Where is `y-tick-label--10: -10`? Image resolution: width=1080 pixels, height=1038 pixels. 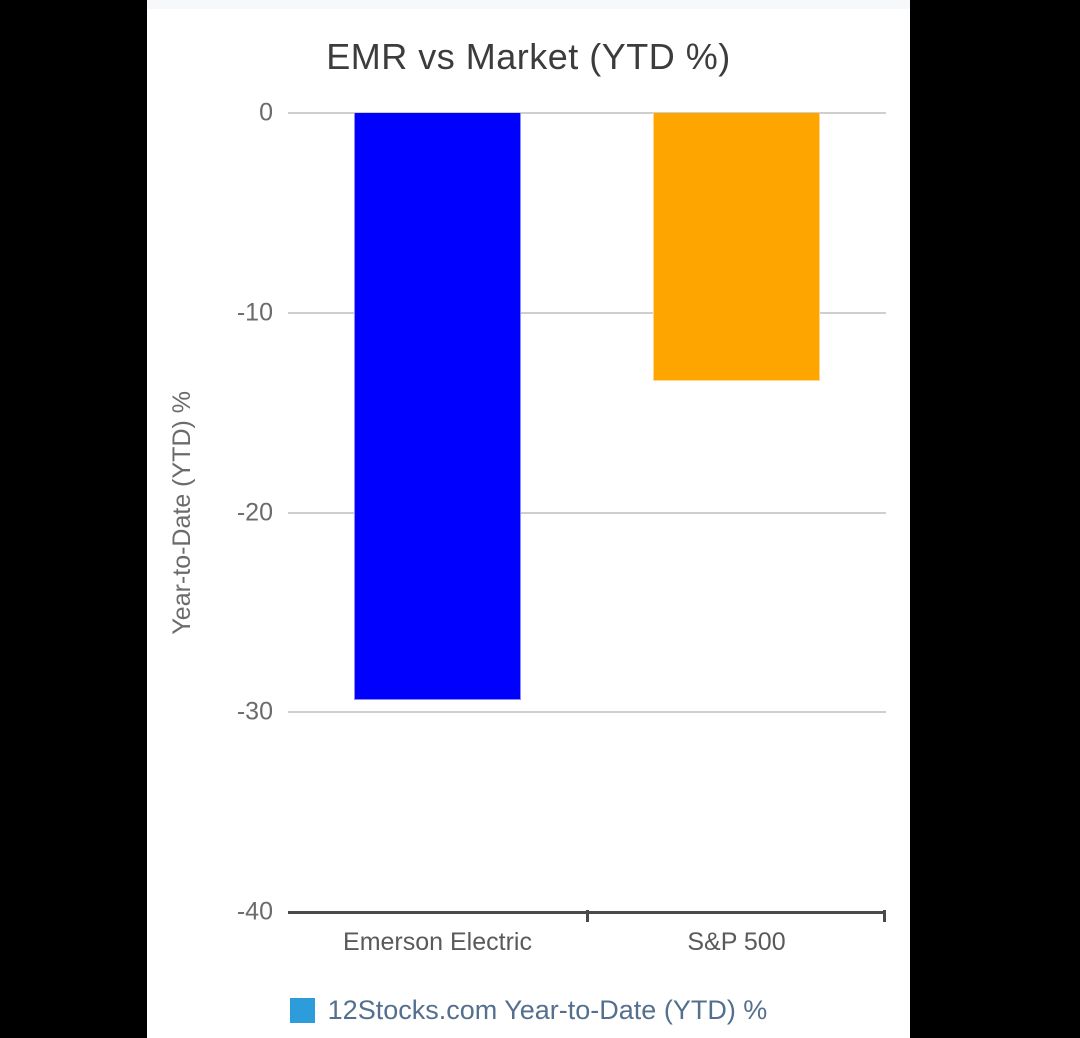 y-tick-label--10: -10 is located at coordinates (254, 312).